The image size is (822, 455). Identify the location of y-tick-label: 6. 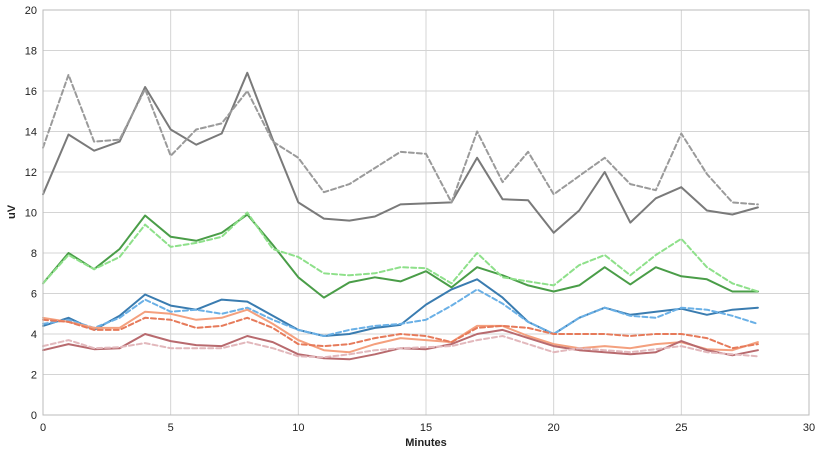
(34, 295).